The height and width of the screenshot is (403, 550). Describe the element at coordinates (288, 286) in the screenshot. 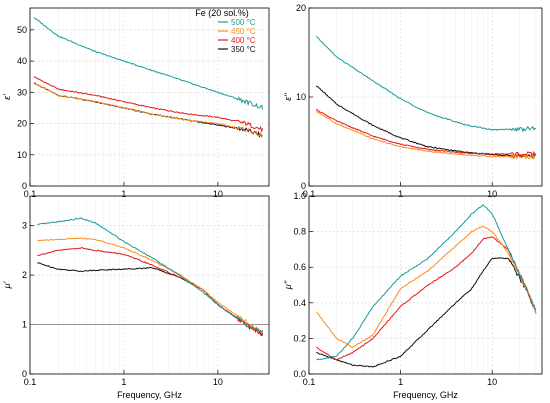

I see `y-axis-label: μ''` at that location.